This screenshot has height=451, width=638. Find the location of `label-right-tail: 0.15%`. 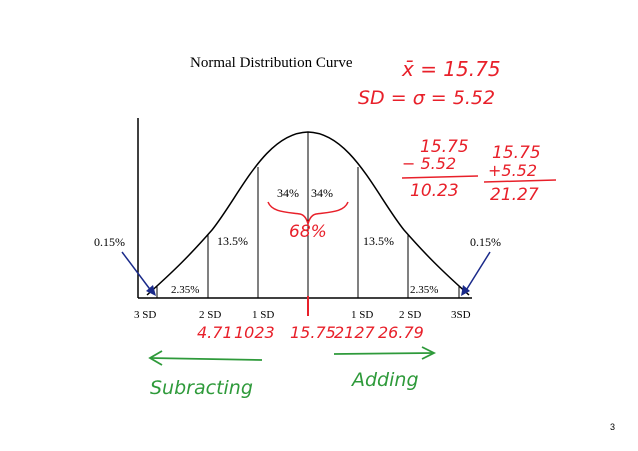

label-right-tail: 0.15% is located at coordinates (485, 242).